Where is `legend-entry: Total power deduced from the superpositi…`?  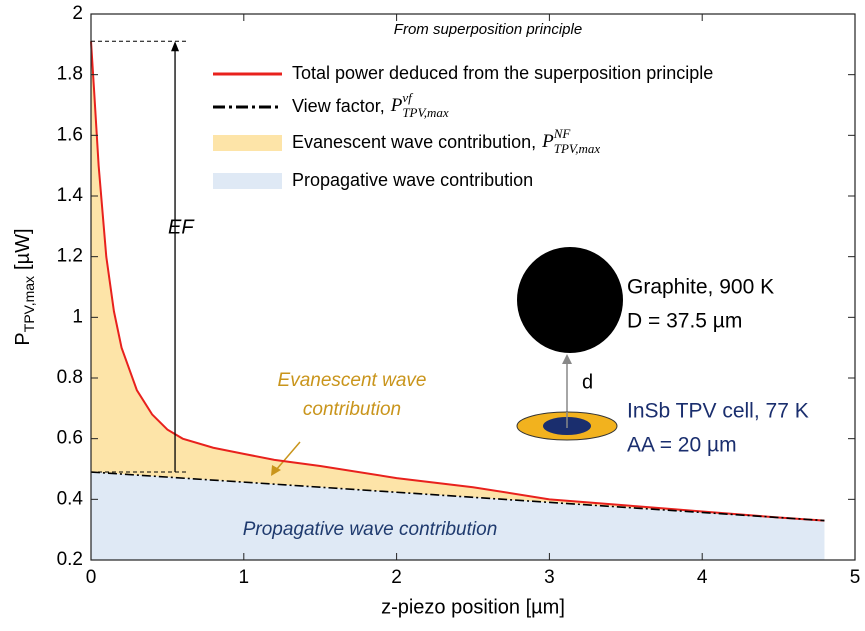
legend-entry: Total power deduced from the superpositi… is located at coordinates (502, 73).